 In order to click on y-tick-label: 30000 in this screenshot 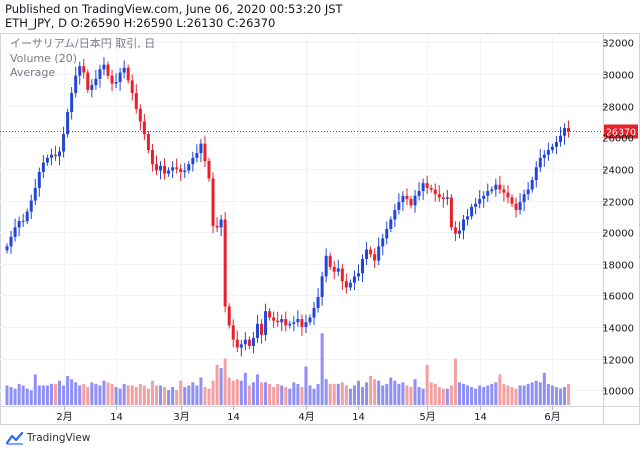, I will do `click(618, 76)`.